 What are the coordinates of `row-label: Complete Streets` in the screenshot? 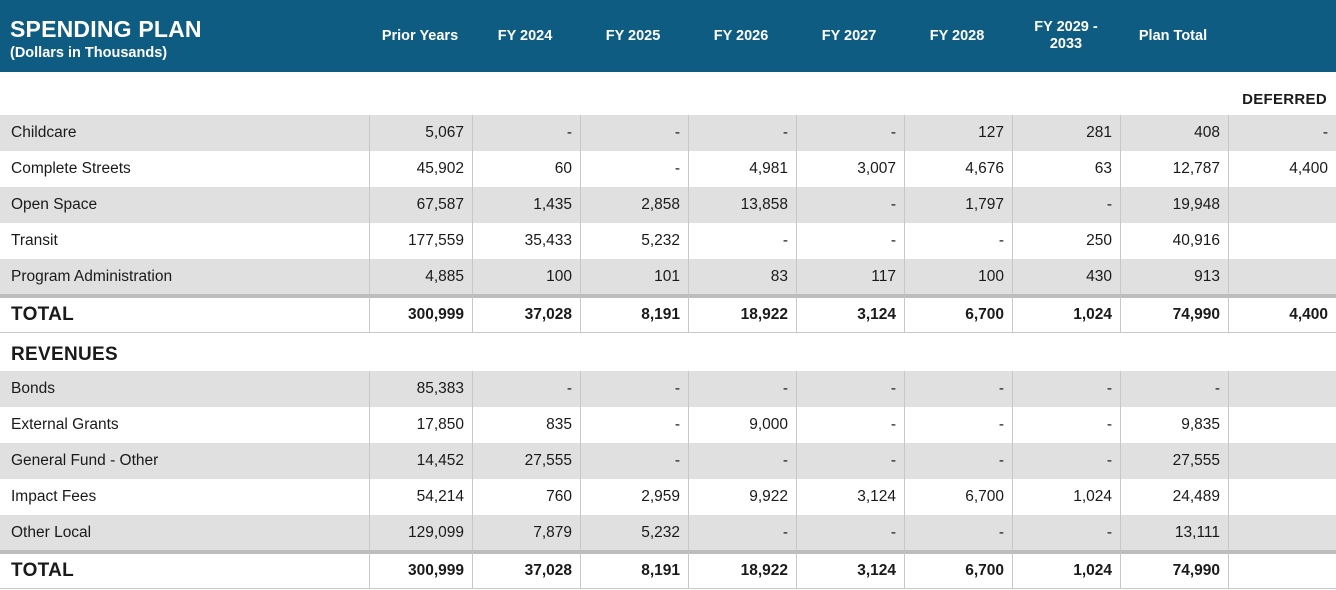 It's located at (71, 168).